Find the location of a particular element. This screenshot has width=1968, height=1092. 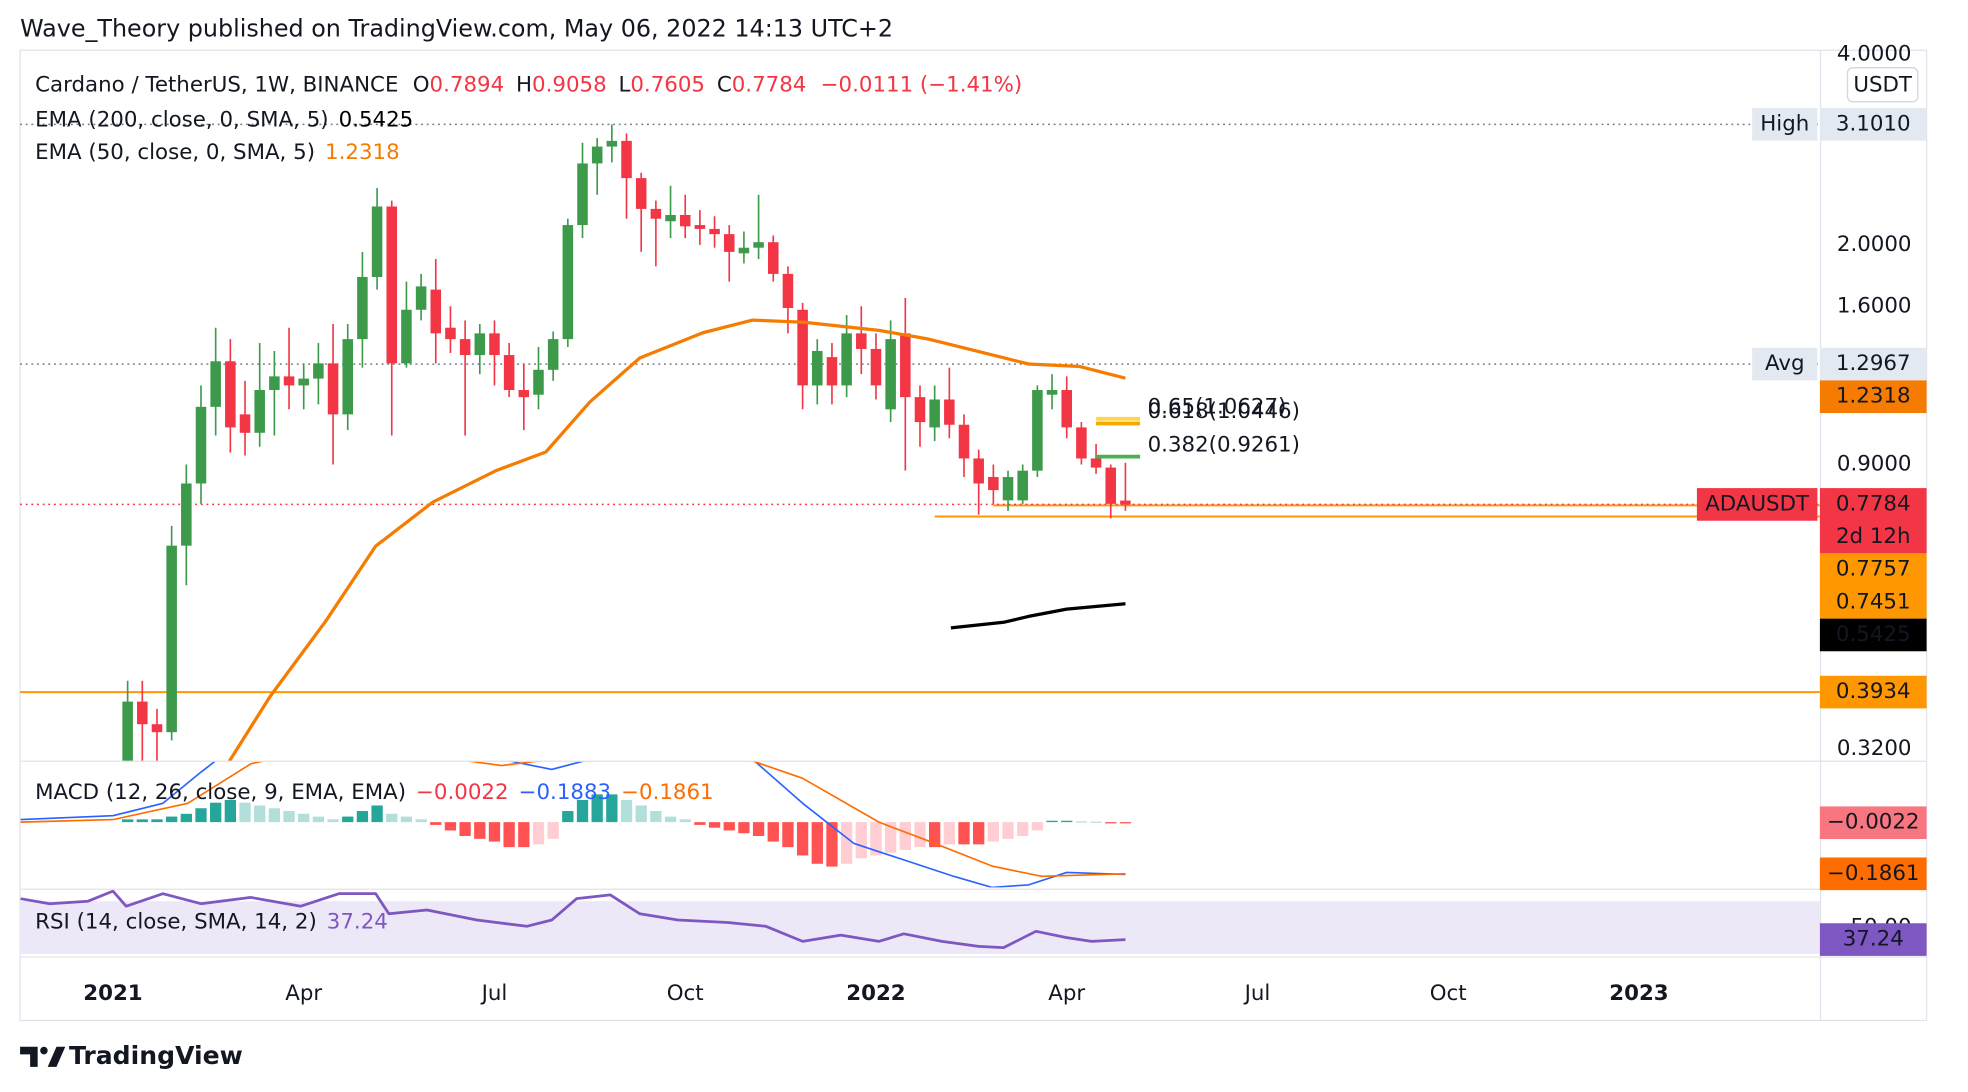

ohlc-value: 0.9058 is located at coordinates (569, 84).